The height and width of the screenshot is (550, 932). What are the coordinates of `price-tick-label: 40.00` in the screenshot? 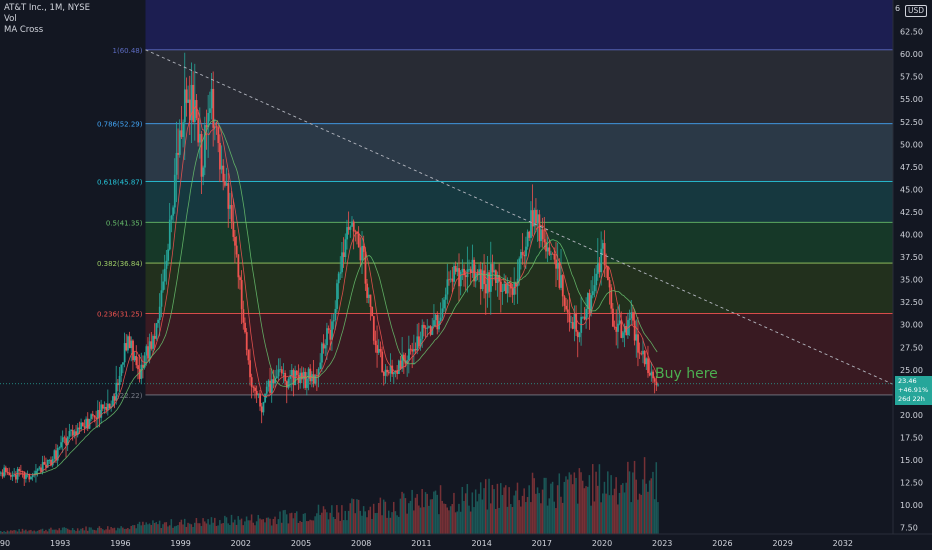 It's located at (911, 235).